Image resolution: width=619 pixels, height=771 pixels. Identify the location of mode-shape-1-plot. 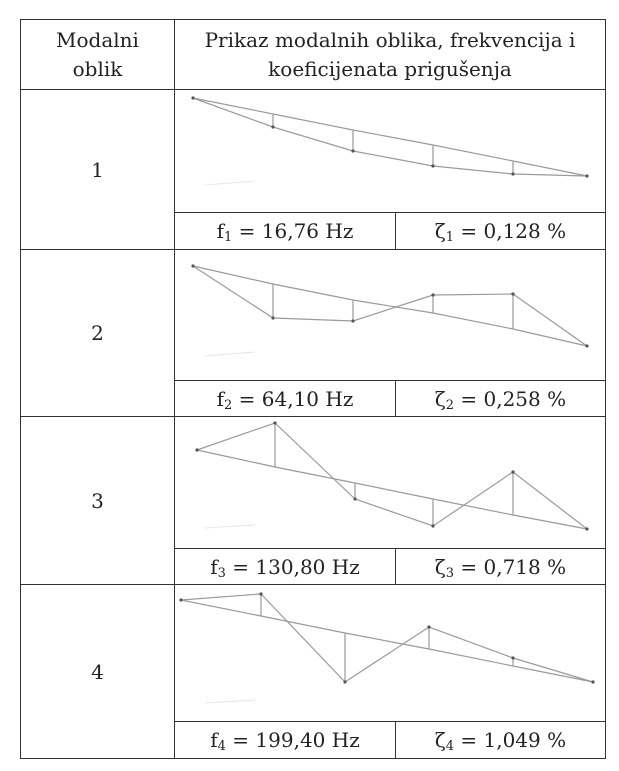
(390, 141).